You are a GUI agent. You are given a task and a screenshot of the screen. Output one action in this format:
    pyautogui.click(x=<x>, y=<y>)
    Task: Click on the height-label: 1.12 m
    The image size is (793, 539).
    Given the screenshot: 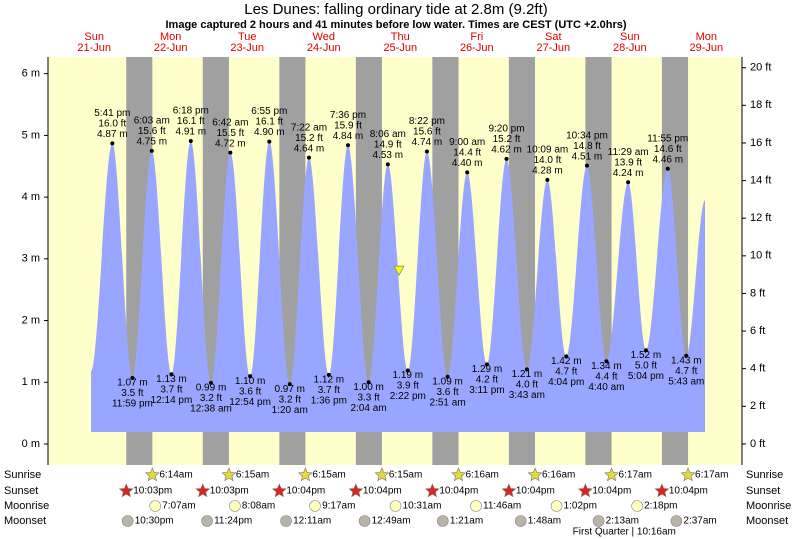 What is the action you would take?
    pyautogui.click(x=329, y=380)
    